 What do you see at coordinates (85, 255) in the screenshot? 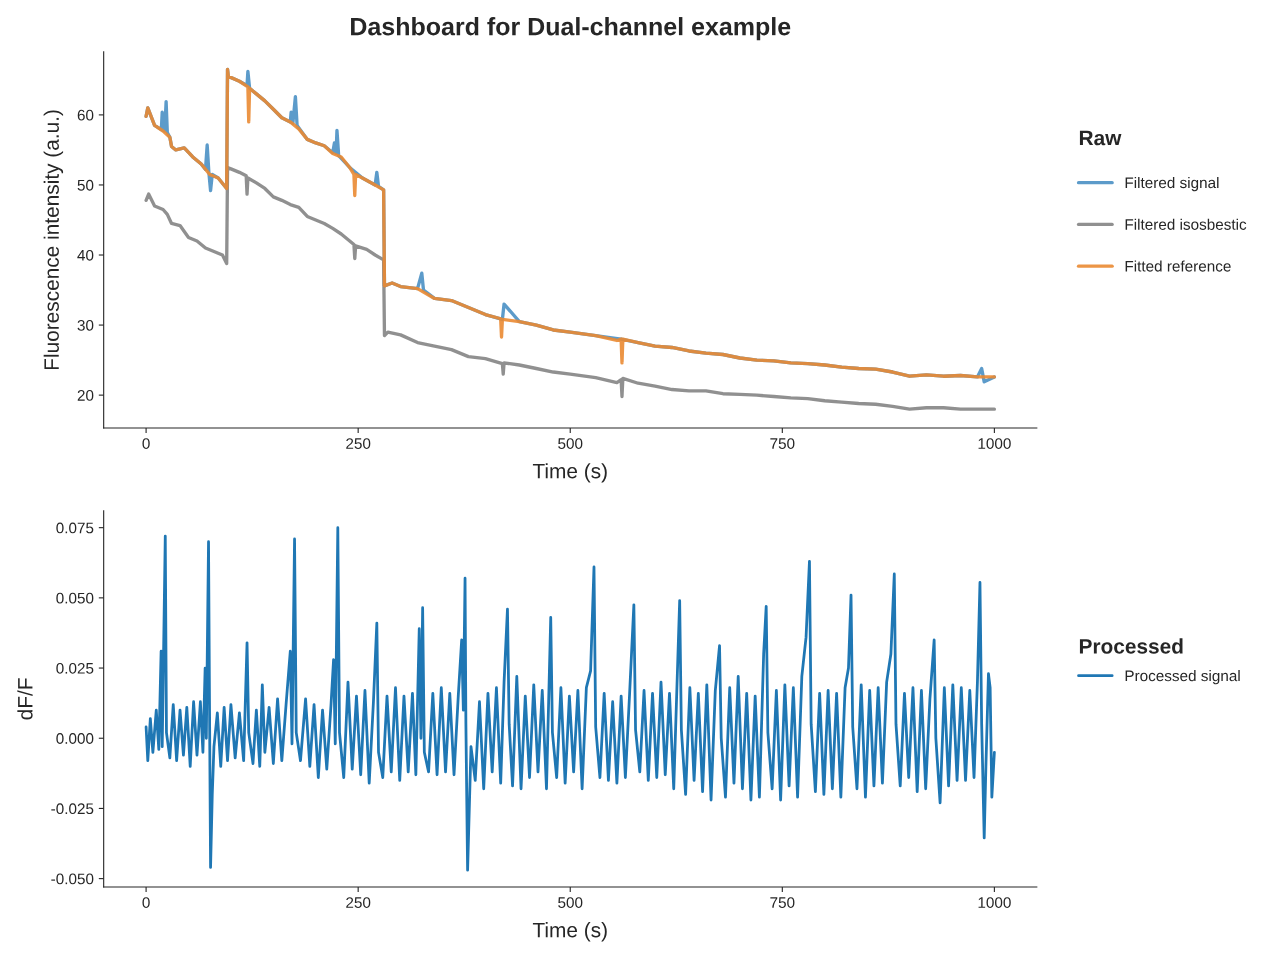
I see `y-tick-label: 40` at bounding box center [85, 255].